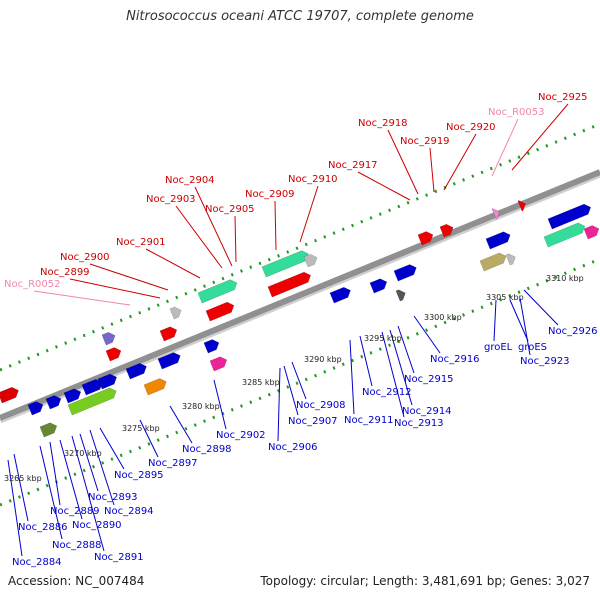  Describe the element at coordinates (75, 511) in the screenshot. I see `gene-label-noc-2889: Noc_2889` at that location.